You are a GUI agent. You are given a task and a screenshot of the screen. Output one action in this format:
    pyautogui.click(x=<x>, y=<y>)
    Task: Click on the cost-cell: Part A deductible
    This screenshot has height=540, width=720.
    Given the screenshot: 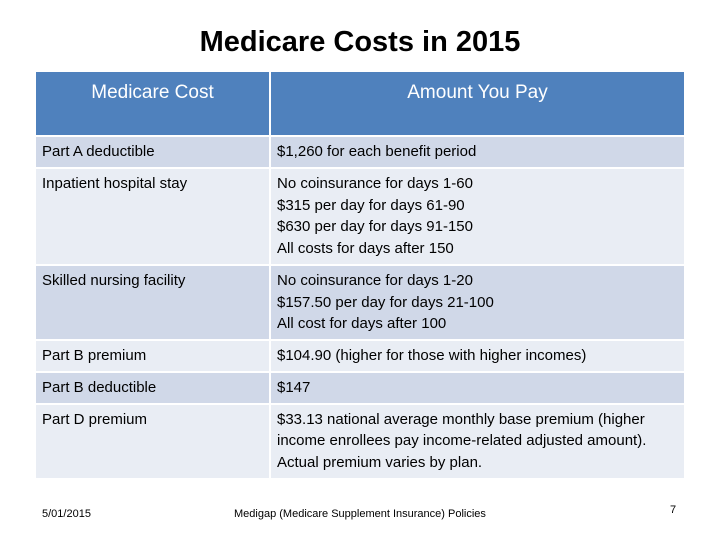 What is the action you would take?
    pyautogui.click(x=153, y=151)
    